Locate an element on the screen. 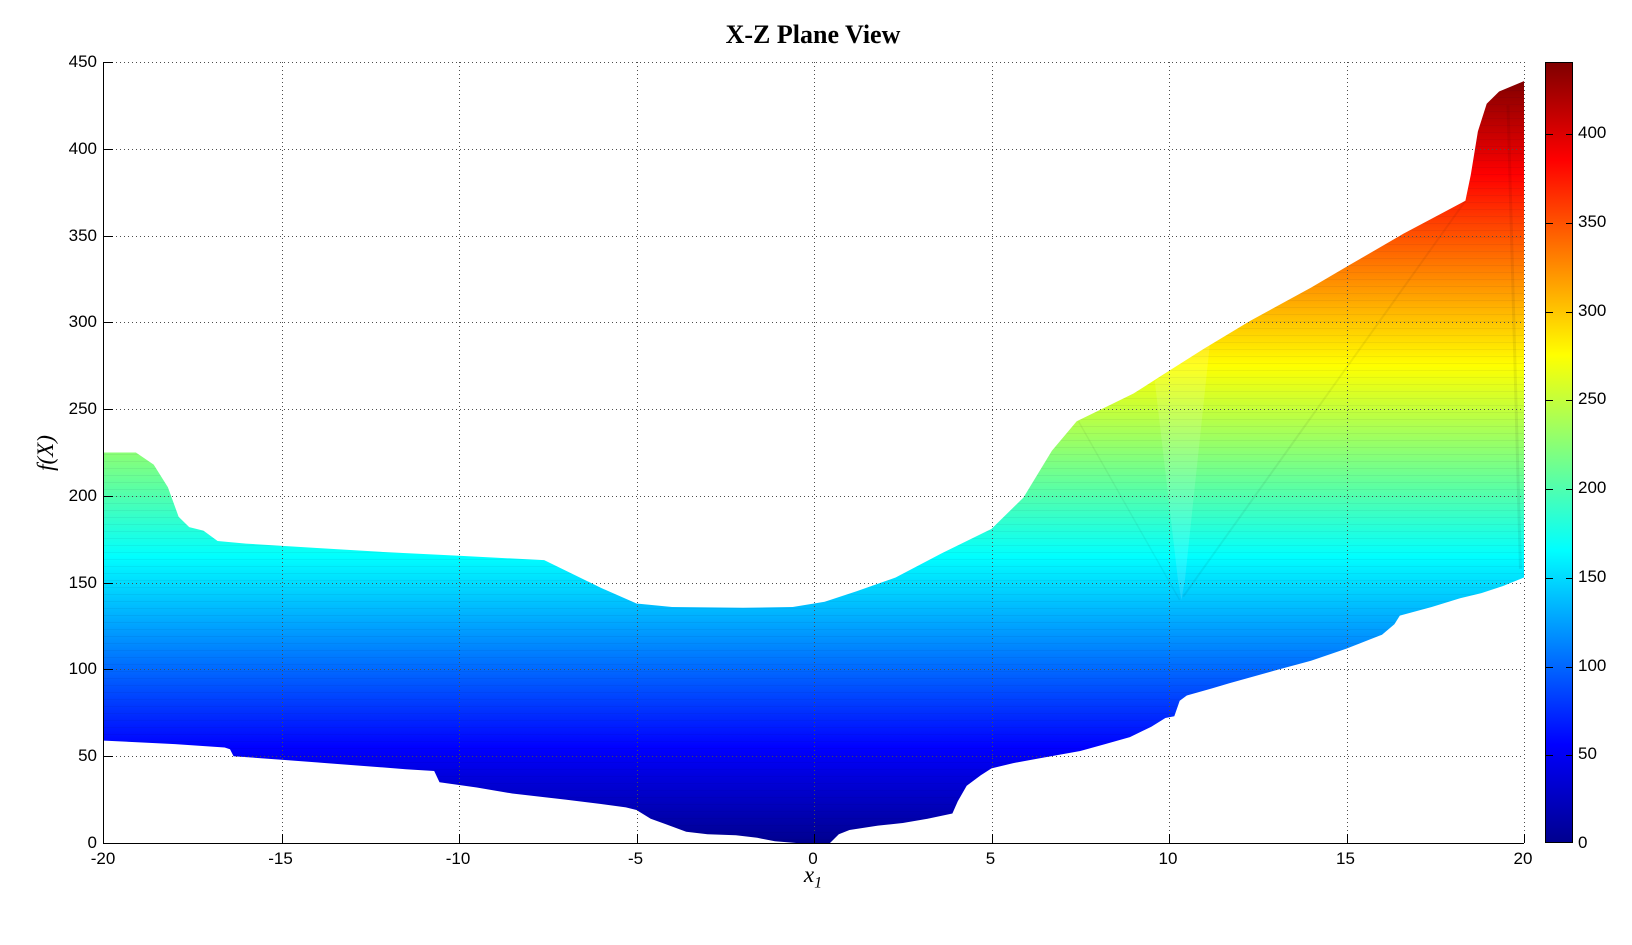 The width and height of the screenshot is (1632, 945). y-tick-label: 350 is located at coordinates (82, 235).